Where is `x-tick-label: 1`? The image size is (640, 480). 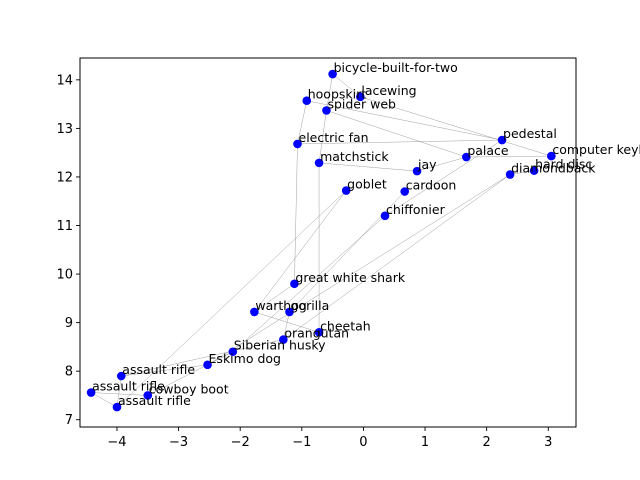
x-tick-label: 1 is located at coordinates (425, 442).